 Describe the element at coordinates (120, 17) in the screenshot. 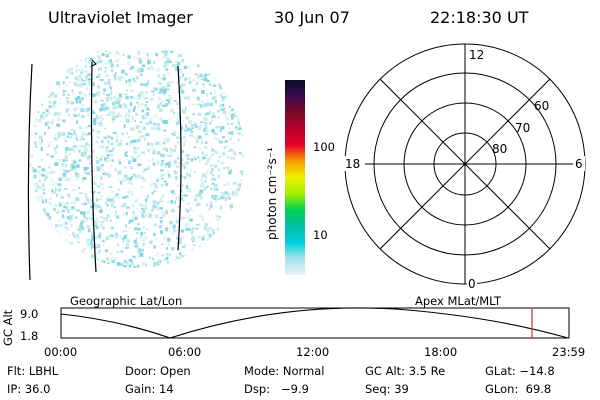

I see `app-title: Ultraviolet Imager` at that location.